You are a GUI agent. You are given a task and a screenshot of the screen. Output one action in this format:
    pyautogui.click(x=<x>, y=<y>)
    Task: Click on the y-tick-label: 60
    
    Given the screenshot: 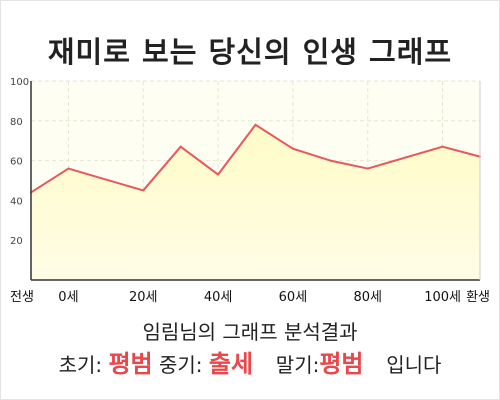 What is the action you would take?
    pyautogui.click(x=16, y=162)
    